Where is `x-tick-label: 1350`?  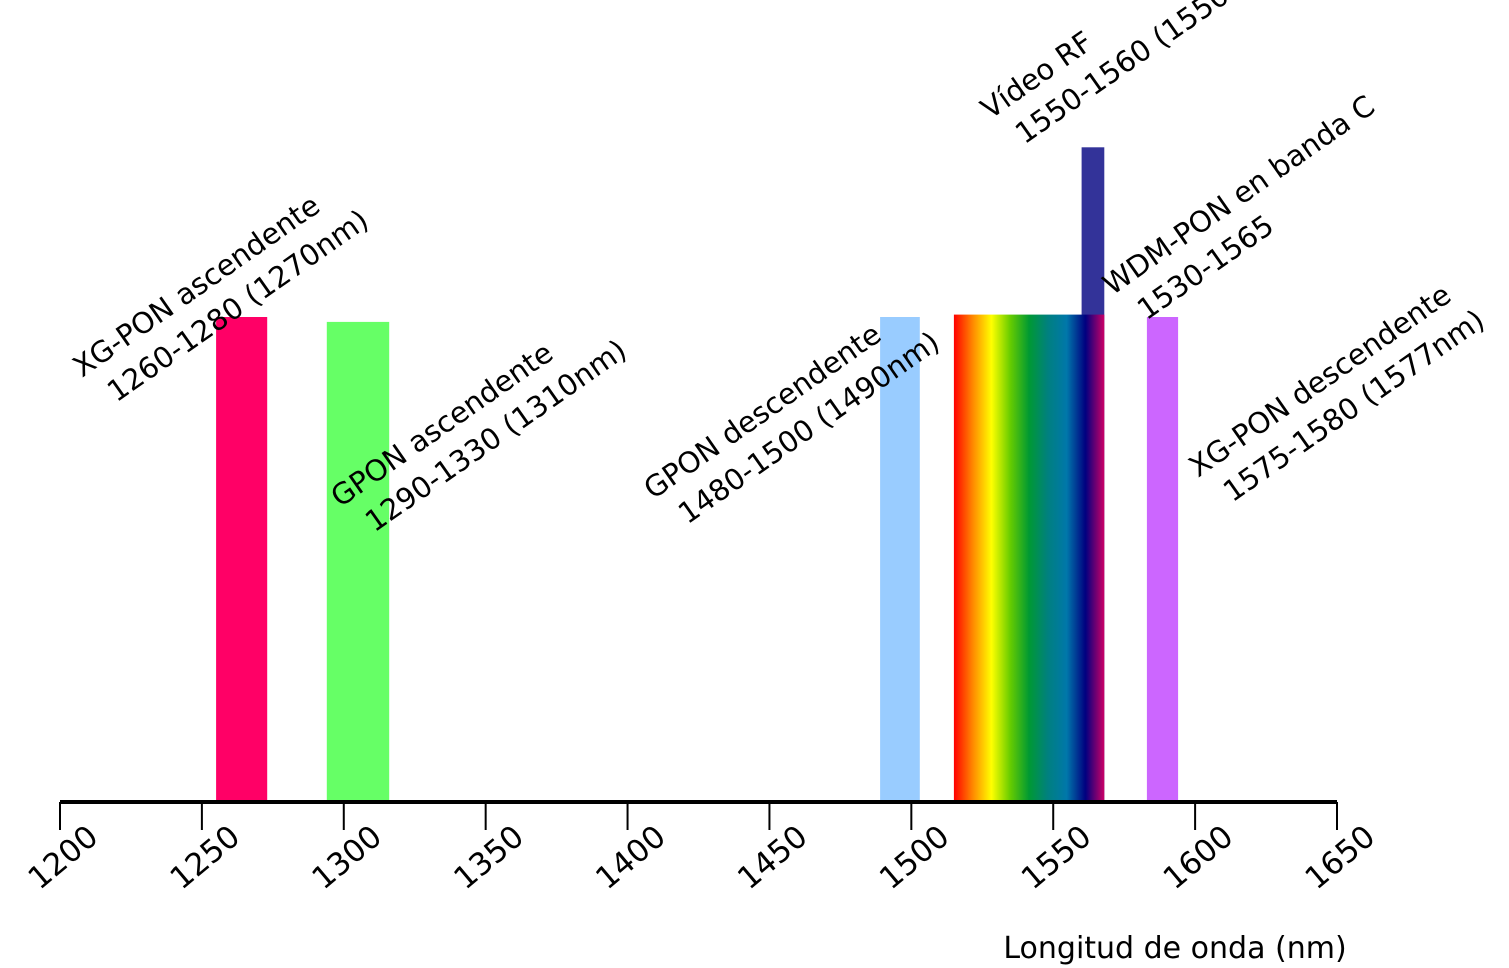 x-tick-label: 1350 is located at coordinates (489, 858).